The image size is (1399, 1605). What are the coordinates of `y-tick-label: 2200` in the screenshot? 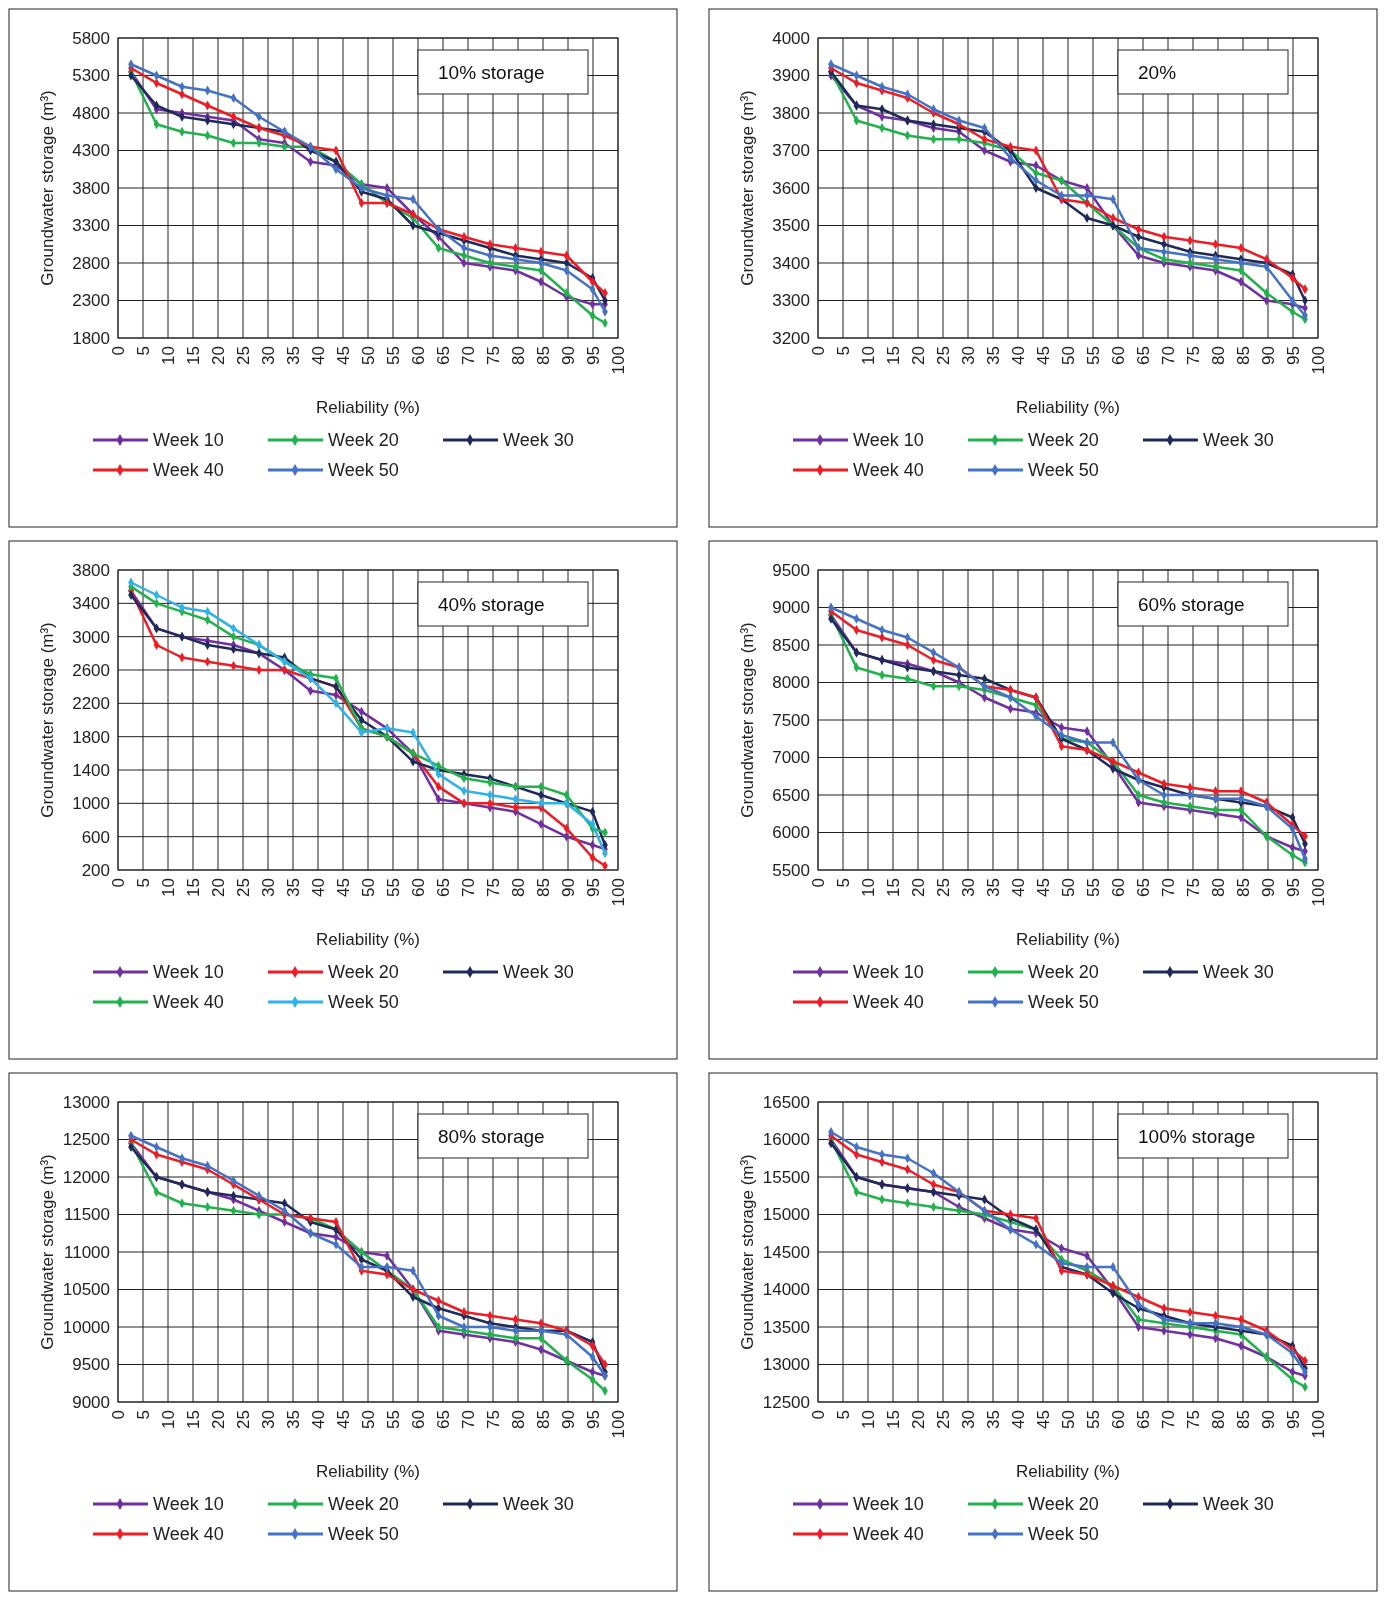 It's located at (91, 704).